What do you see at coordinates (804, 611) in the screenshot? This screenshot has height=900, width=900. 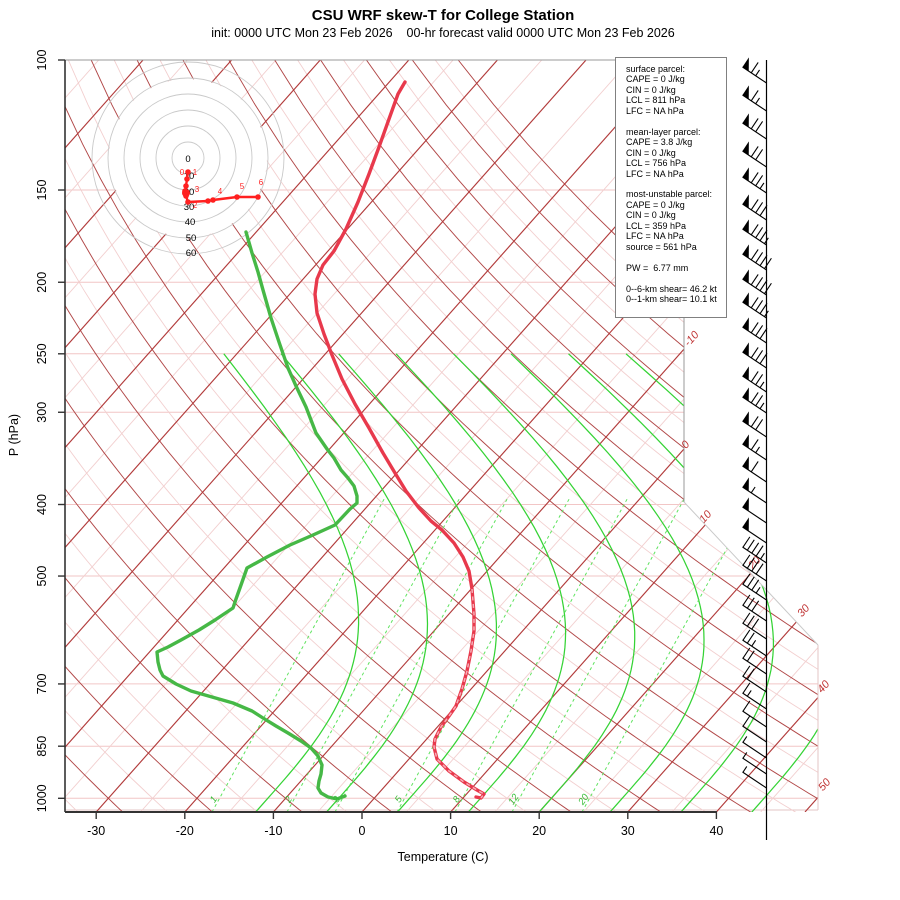 I see `isotherm-label: 30` at bounding box center [804, 611].